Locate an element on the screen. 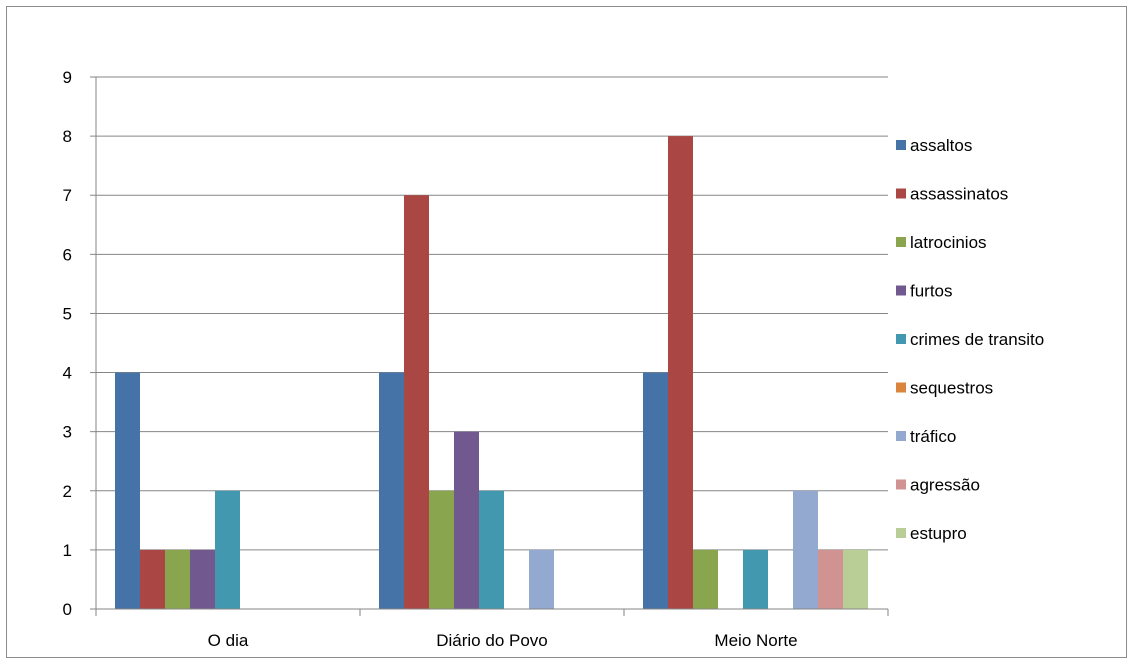  legend-label: tráfico is located at coordinates (933, 436).